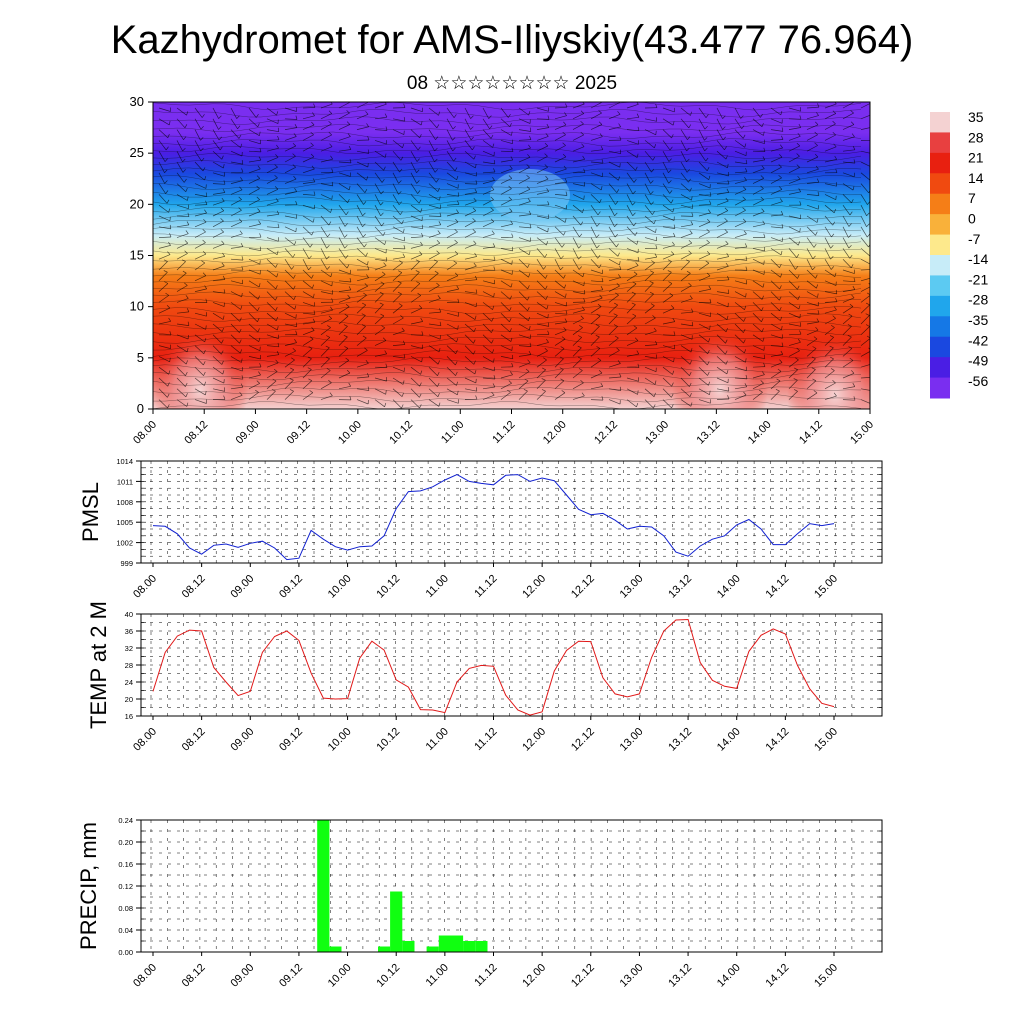  Describe the element at coordinates (125, 908) in the screenshot. I see `y-tick-label: 0.08` at that location.